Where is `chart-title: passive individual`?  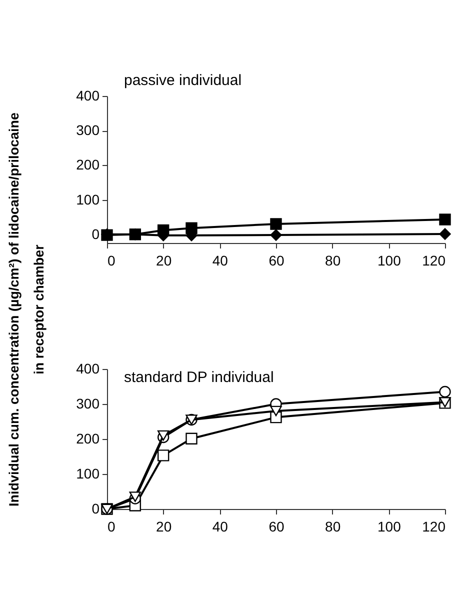
chart-title: passive individual is located at coordinates (183, 80).